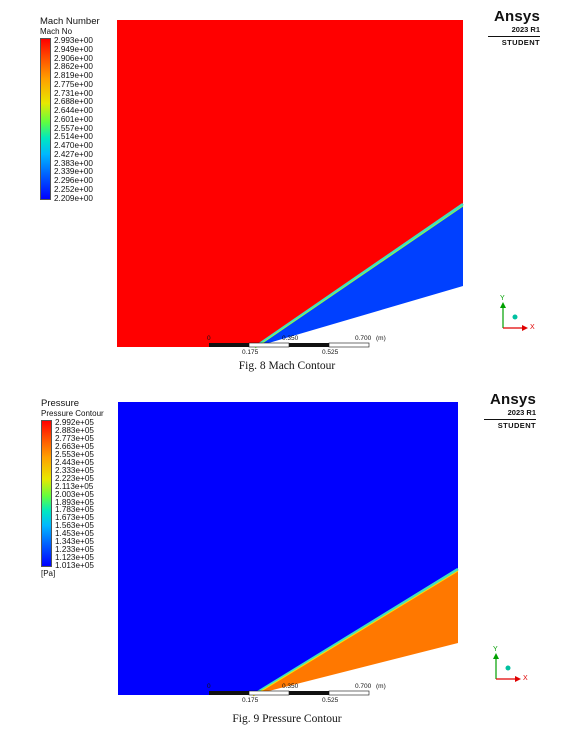 Image resolution: width=574 pixels, height=731 pixels. I want to click on mach-figure-caption: Fig. 8 Mach Contour, so click(287, 366).